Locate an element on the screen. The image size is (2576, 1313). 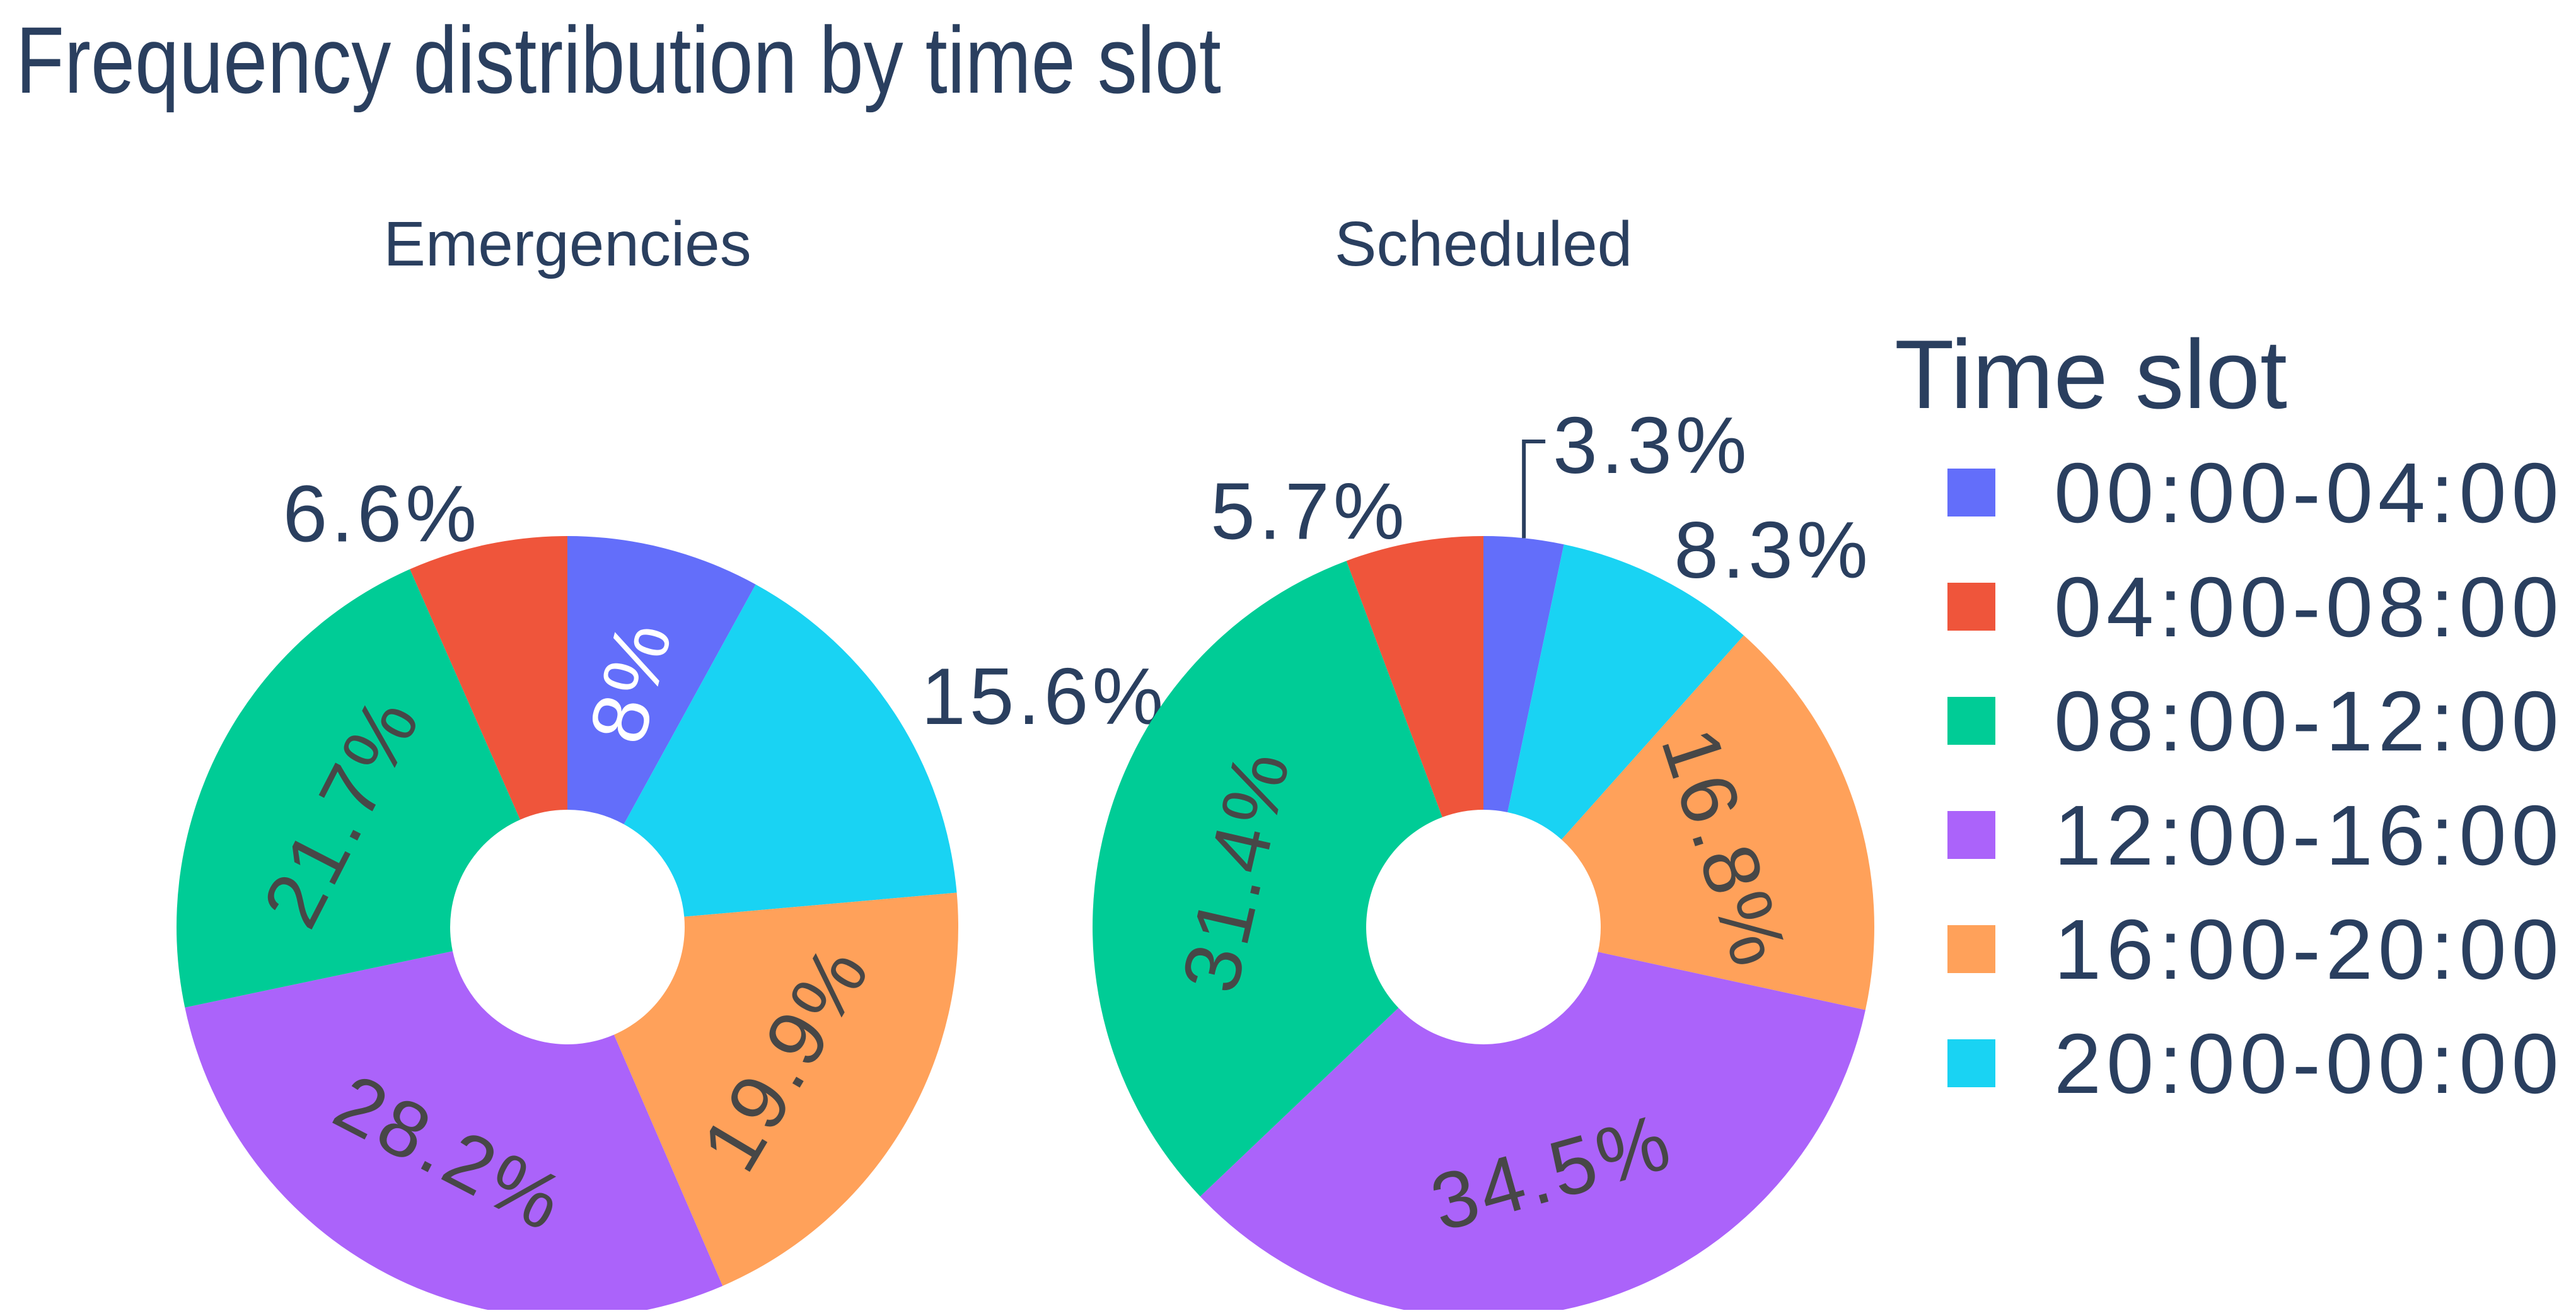
pie-slice-emergencies-12:00-16:00 is located at coordinates (454, 1132).